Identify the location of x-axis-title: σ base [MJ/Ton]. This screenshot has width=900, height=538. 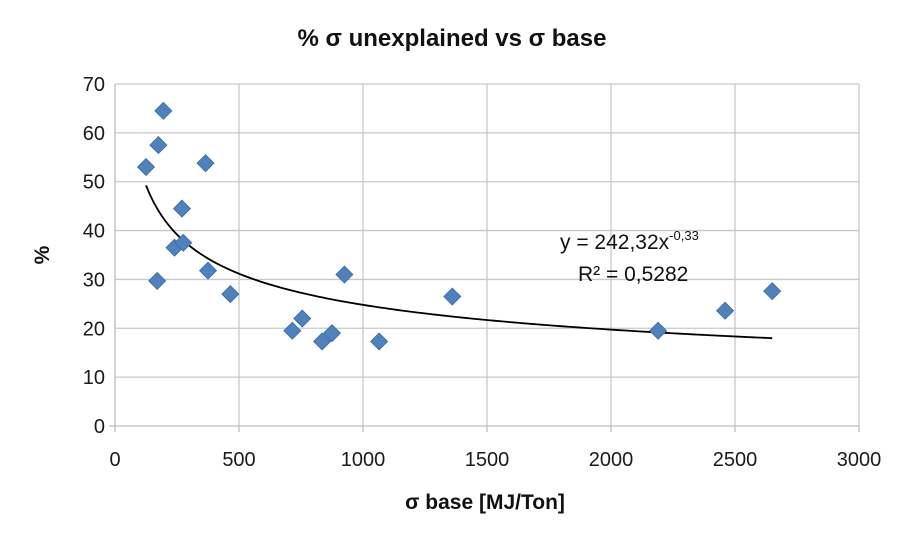
(485, 502).